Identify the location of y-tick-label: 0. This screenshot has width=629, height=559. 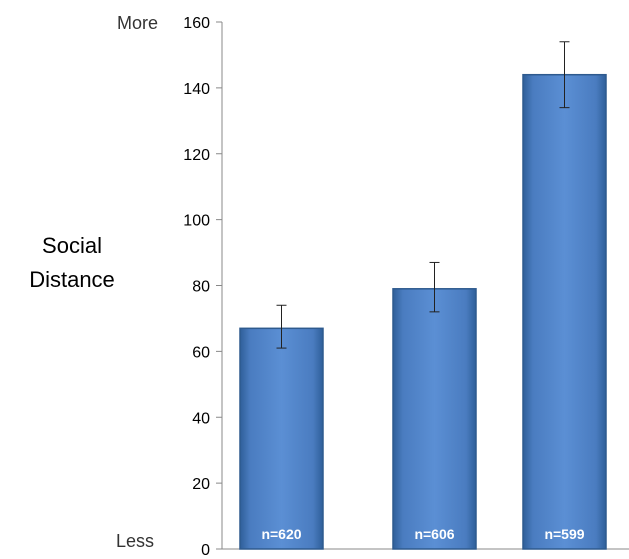
(205, 550).